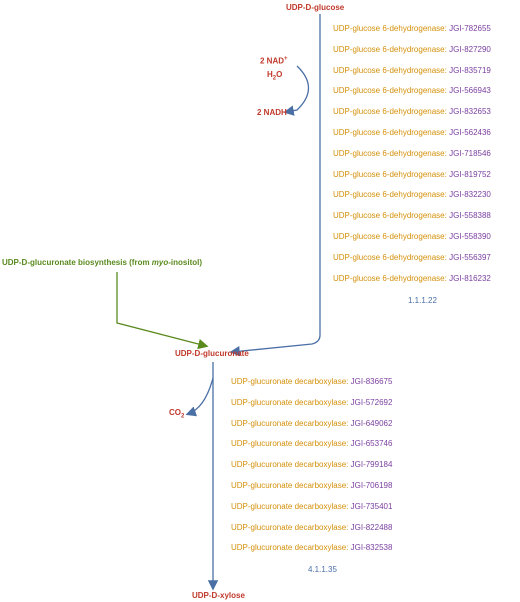 Image resolution: width=520 pixels, height=602 pixels. Describe the element at coordinates (470, 153) in the screenshot. I see `gene-id-link: JGI-718546` at that location.